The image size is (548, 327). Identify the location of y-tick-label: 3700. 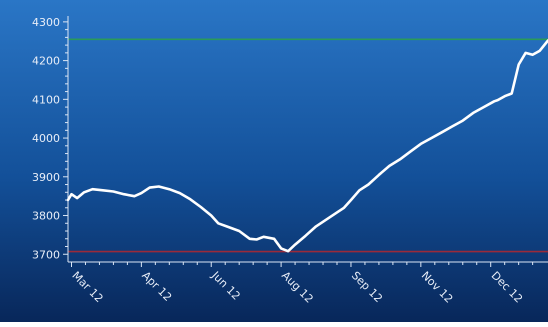
(46, 254).